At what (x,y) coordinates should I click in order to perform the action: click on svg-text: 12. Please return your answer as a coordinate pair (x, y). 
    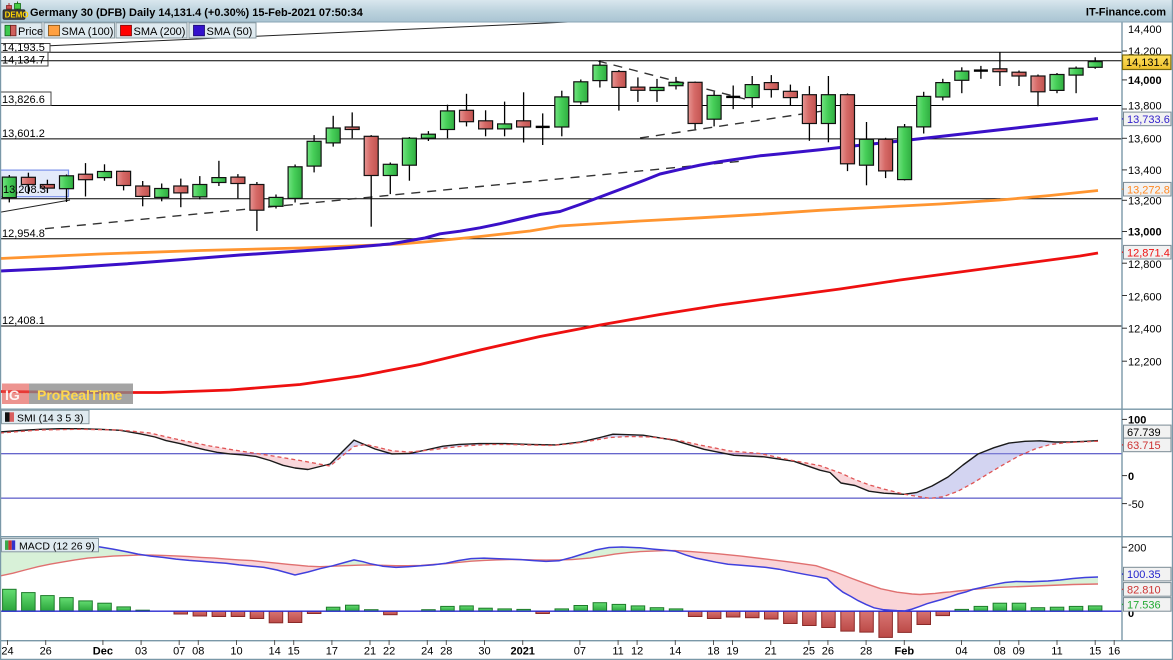
    Looking at the image, I should click on (637, 652).